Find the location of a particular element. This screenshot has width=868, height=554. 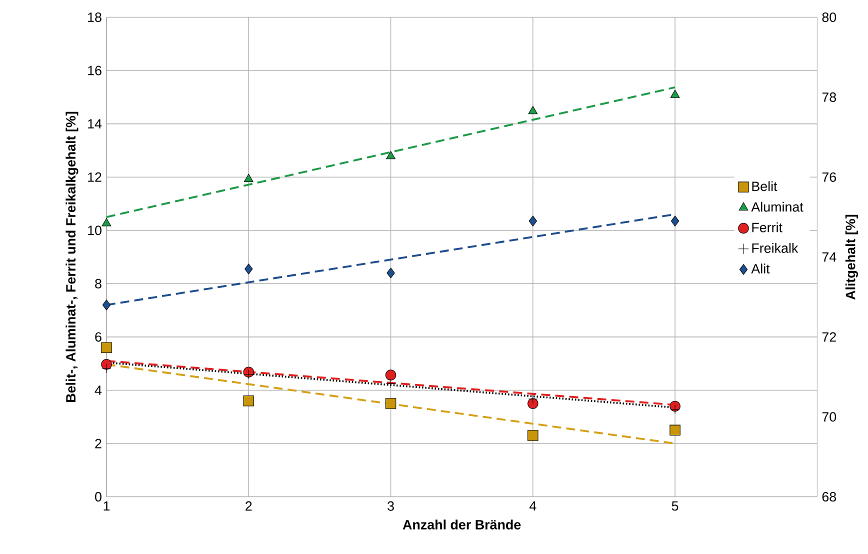

y2-axis-title: Alitgehalt [%] is located at coordinates (851, 257).